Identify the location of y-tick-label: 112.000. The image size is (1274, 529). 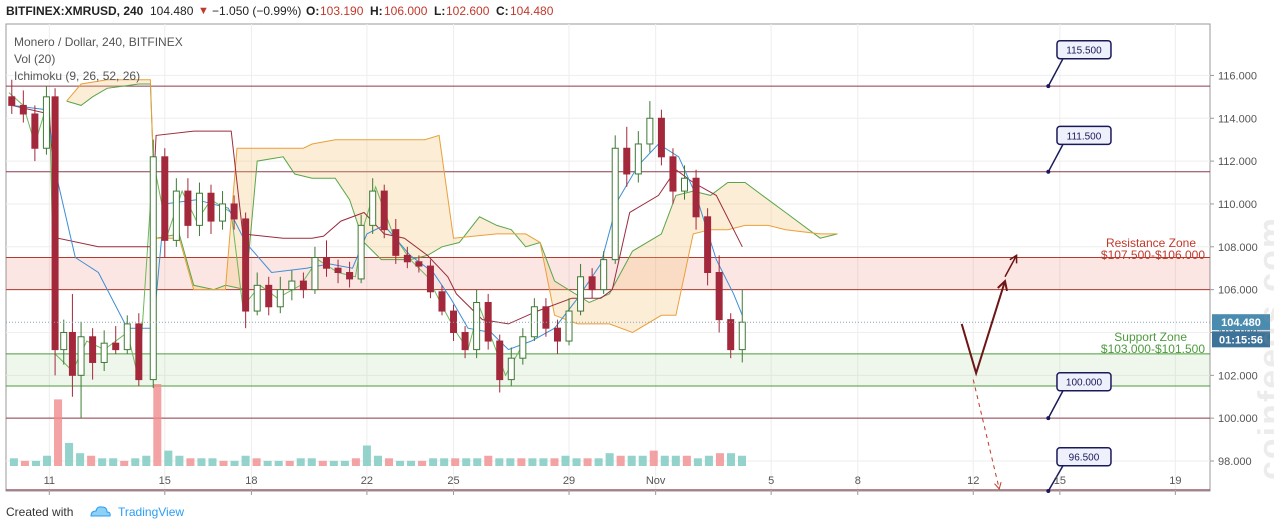
(1237, 162).